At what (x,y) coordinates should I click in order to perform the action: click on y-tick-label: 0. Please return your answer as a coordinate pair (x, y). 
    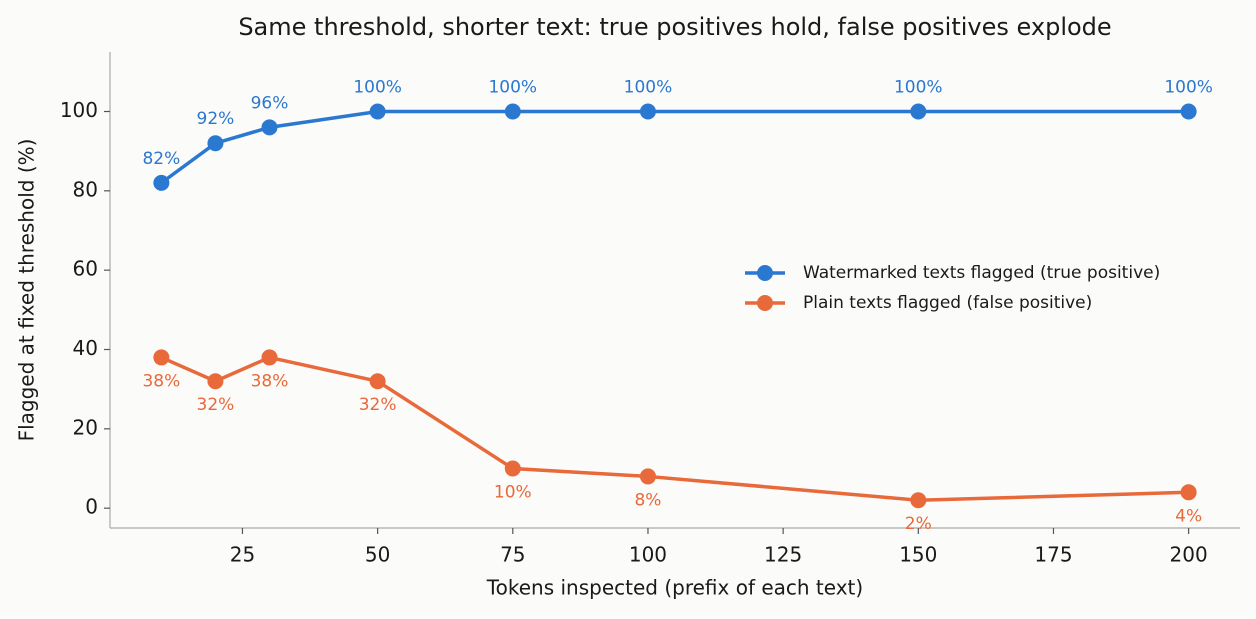
    Looking at the image, I should click on (91, 507).